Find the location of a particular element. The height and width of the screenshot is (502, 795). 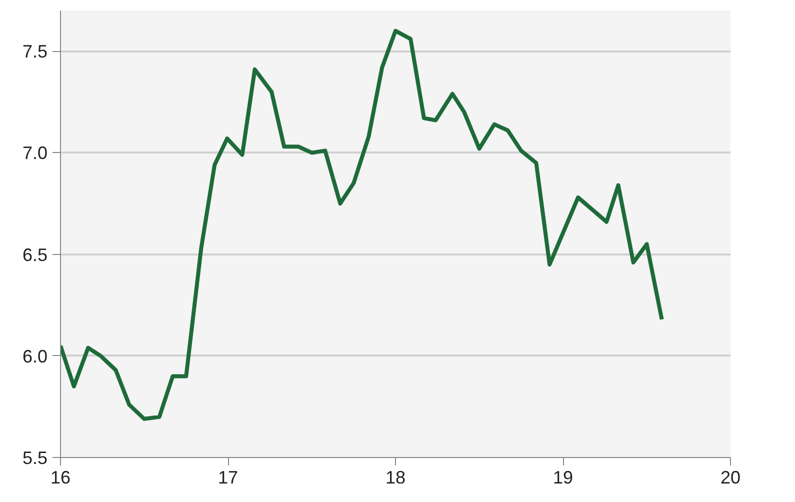

y-tick-label: 5.5 is located at coordinates (35, 458).